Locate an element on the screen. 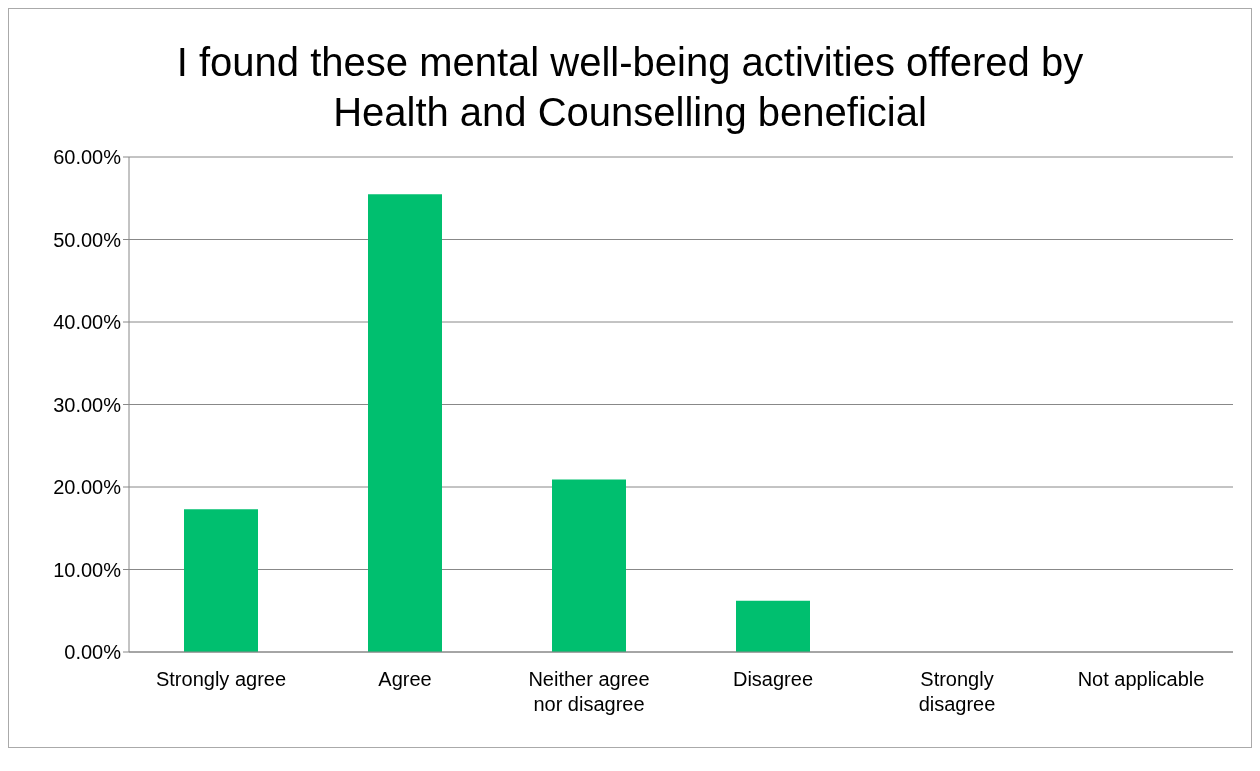 The width and height of the screenshot is (1260, 771). x-tick-label: Agree is located at coordinates (405, 679).